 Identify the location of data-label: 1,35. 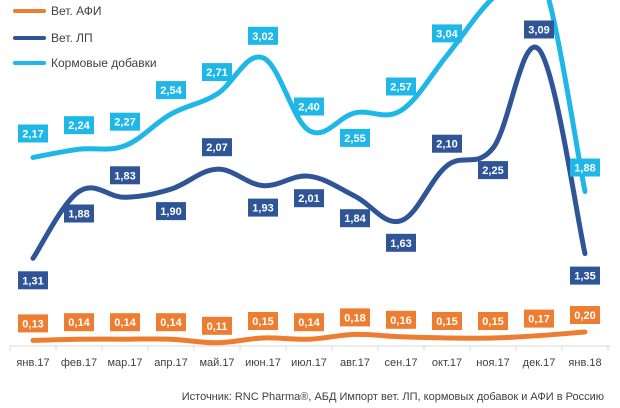
(584, 277).